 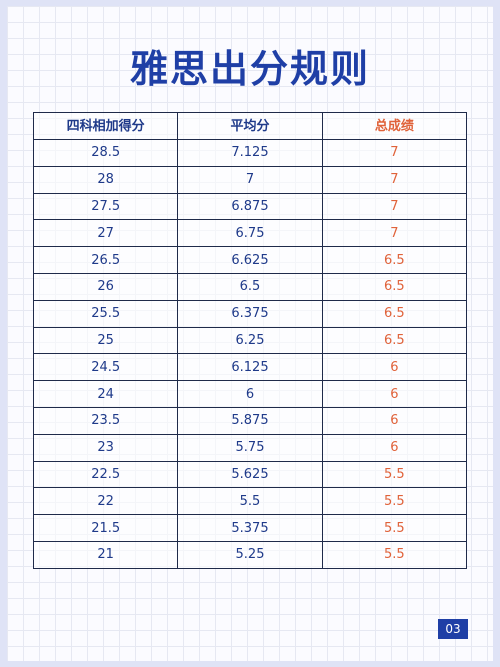 What do you see at coordinates (105, 179) in the screenshot?
I see `cell-total-score: 28` at bounding box center [105, 179].